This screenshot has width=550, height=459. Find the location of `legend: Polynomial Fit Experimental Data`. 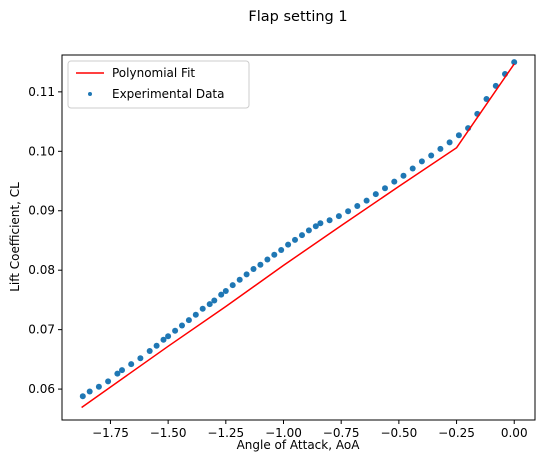

legend: Polynomial Fit Experimental Data is located at coordinates (158, 84).